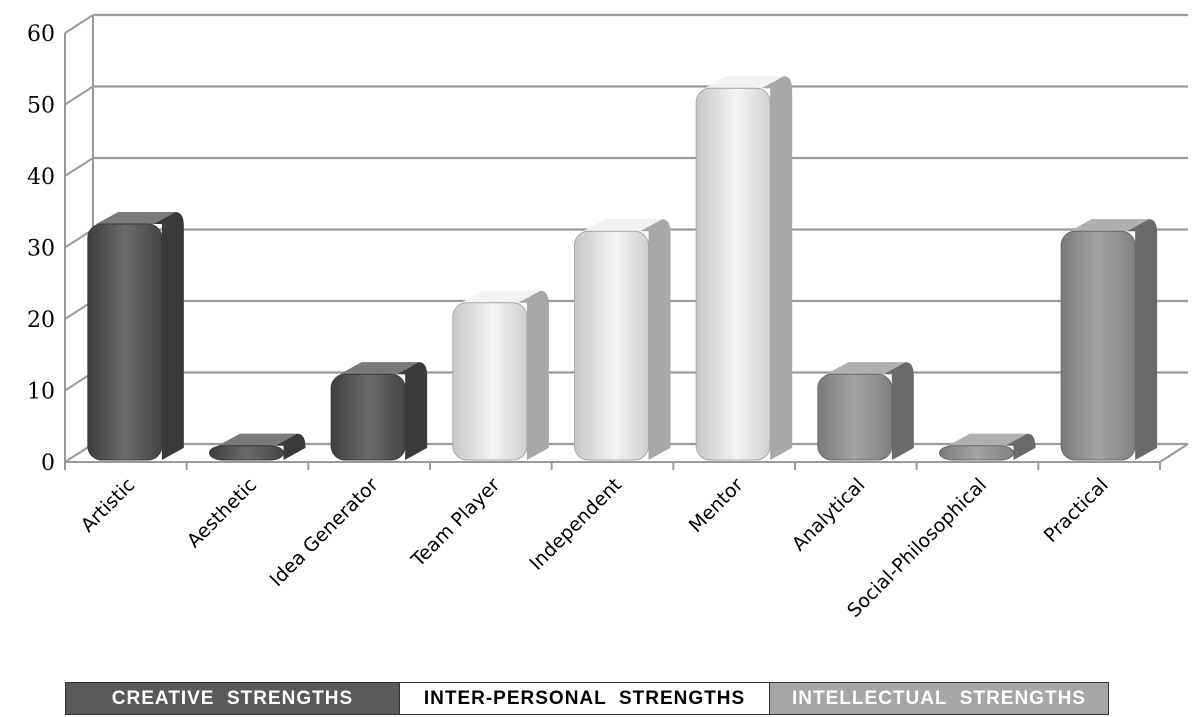 This screenshot has height=717, width=1192. I want to click on bar-practical, so click(1109, 340).